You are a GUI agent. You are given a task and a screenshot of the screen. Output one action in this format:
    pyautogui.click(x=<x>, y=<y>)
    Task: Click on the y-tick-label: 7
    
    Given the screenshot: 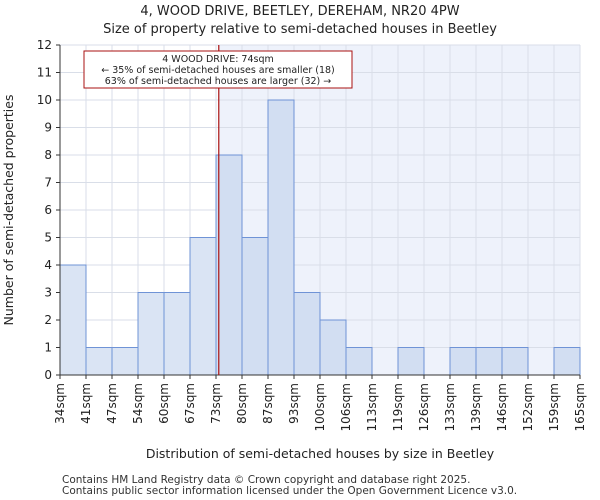 What is the action you would take?
    pyautogui.click(x=48, y=183)
    